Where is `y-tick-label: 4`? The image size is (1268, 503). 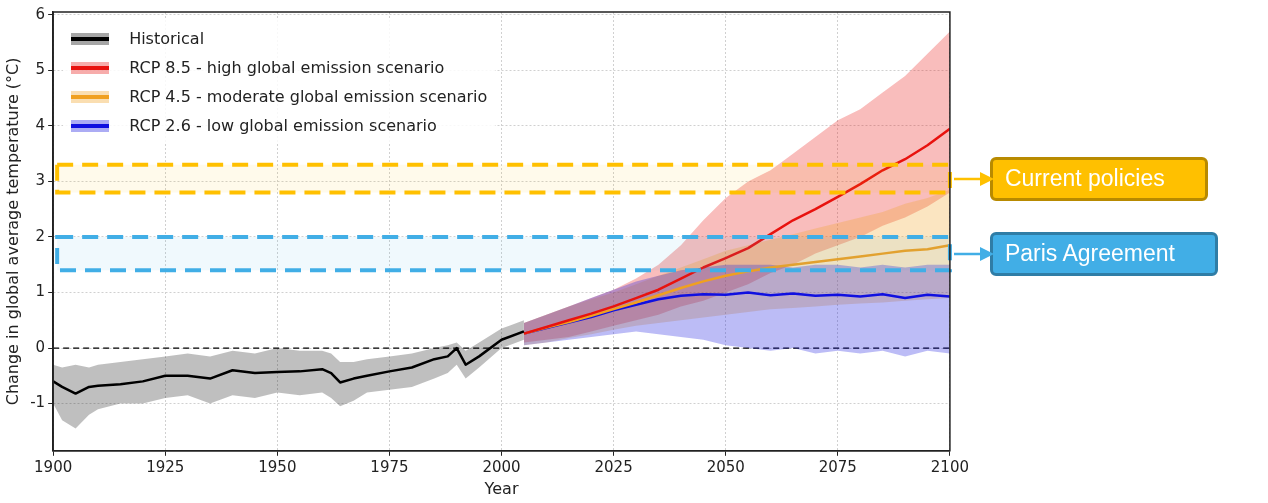
y-tick-label: 4 is located at coordinates (40, 124).